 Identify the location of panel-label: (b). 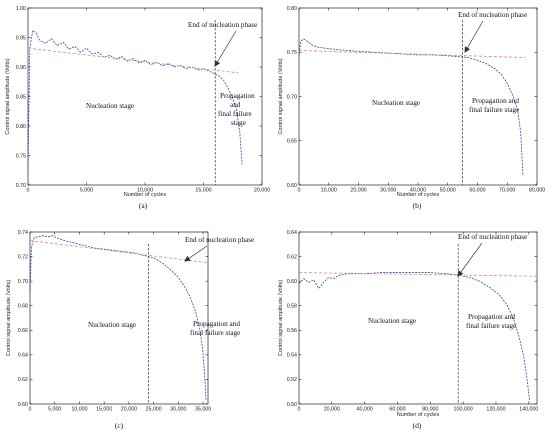
(417, 205).